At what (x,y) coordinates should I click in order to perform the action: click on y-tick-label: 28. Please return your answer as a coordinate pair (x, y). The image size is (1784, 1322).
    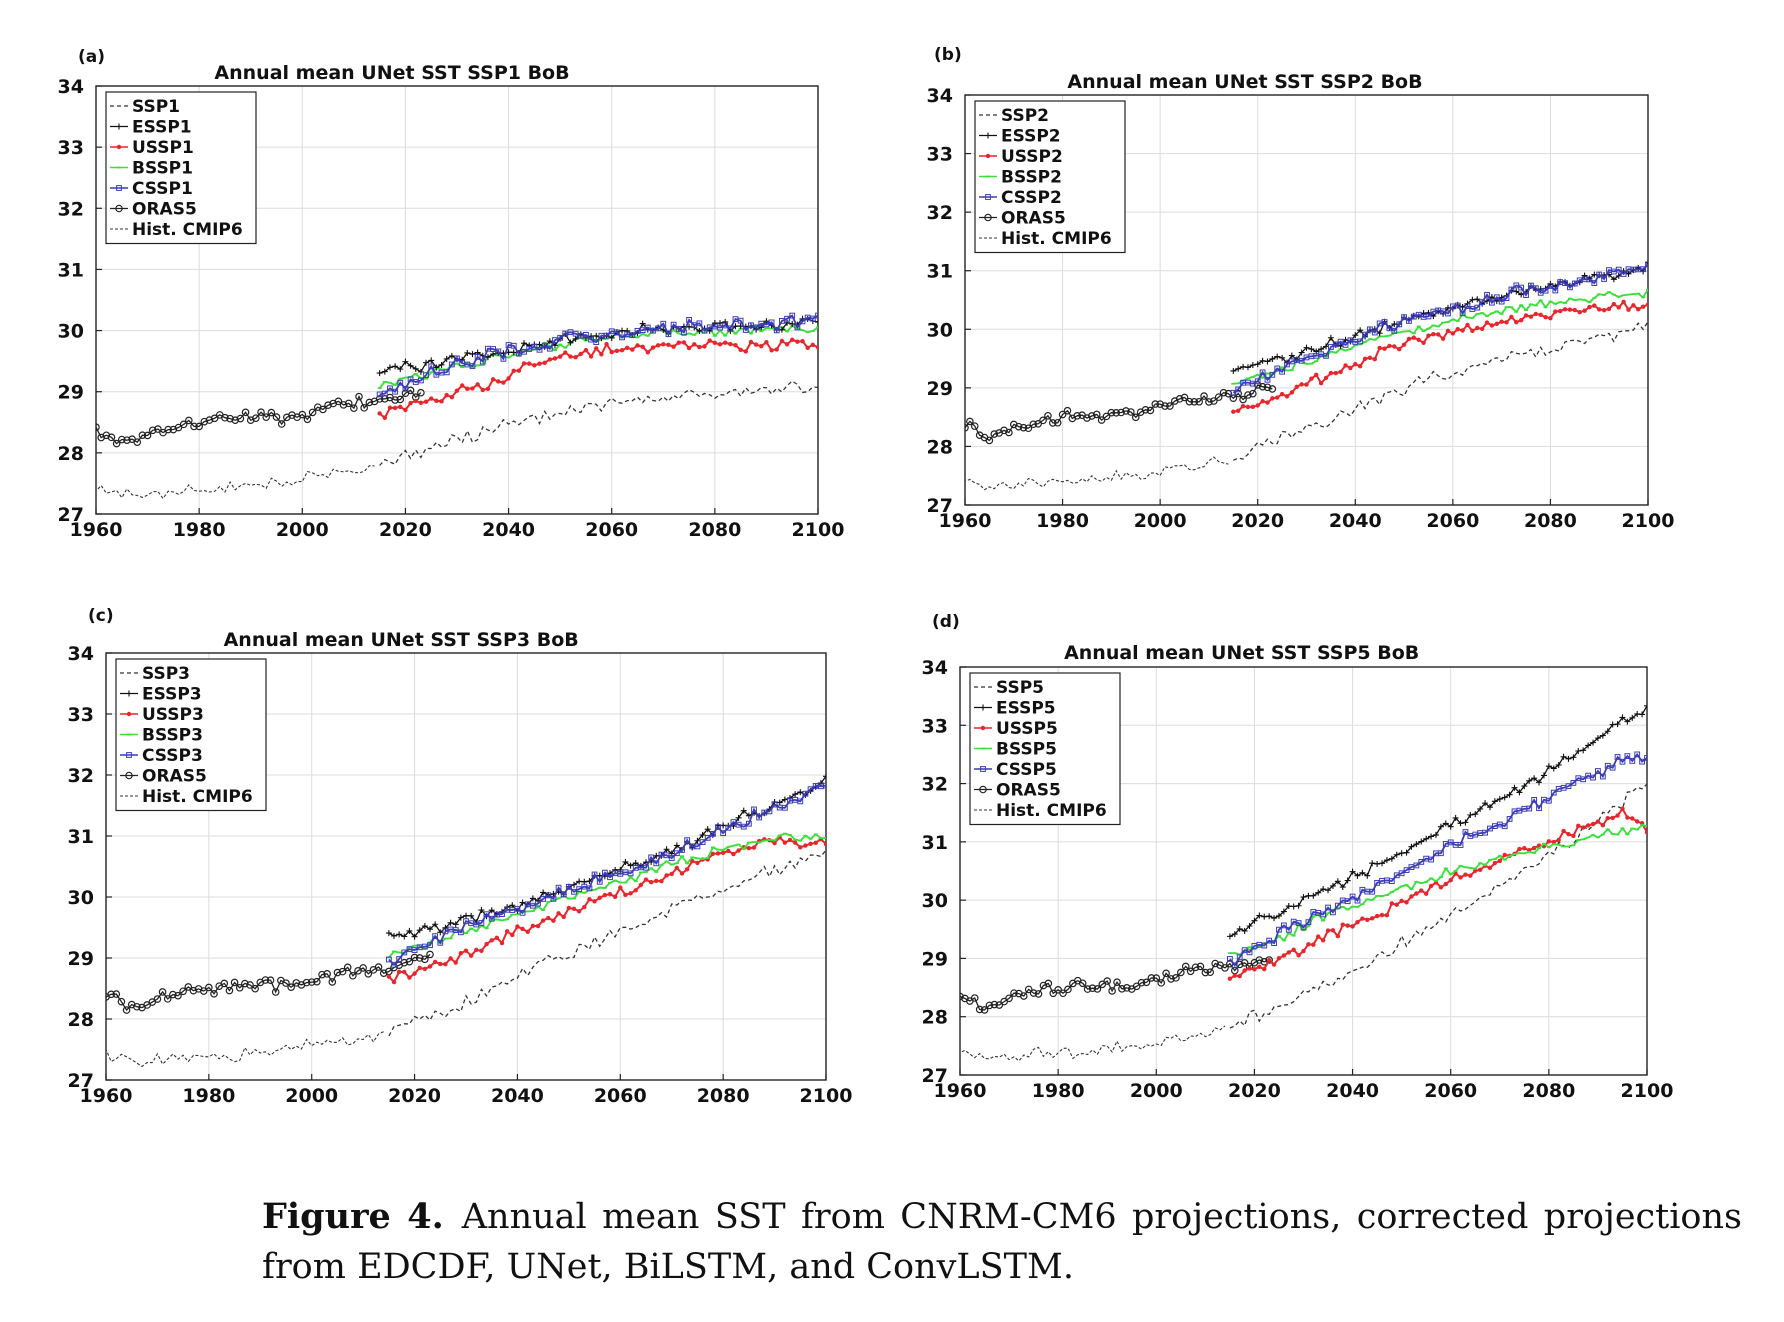
    Looking at the image, I should click on (81, 1020).